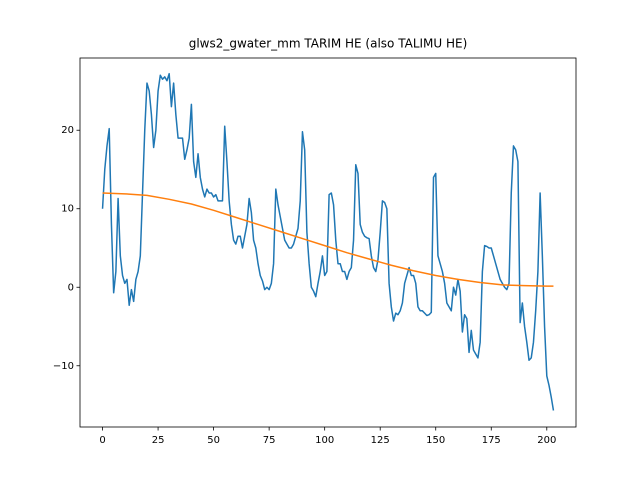 The image size is (640, 480). What do you see at coordinates (491, 440) in the screenshot?
I see `x-tick-label: 175` at bounding box center [491, 440].